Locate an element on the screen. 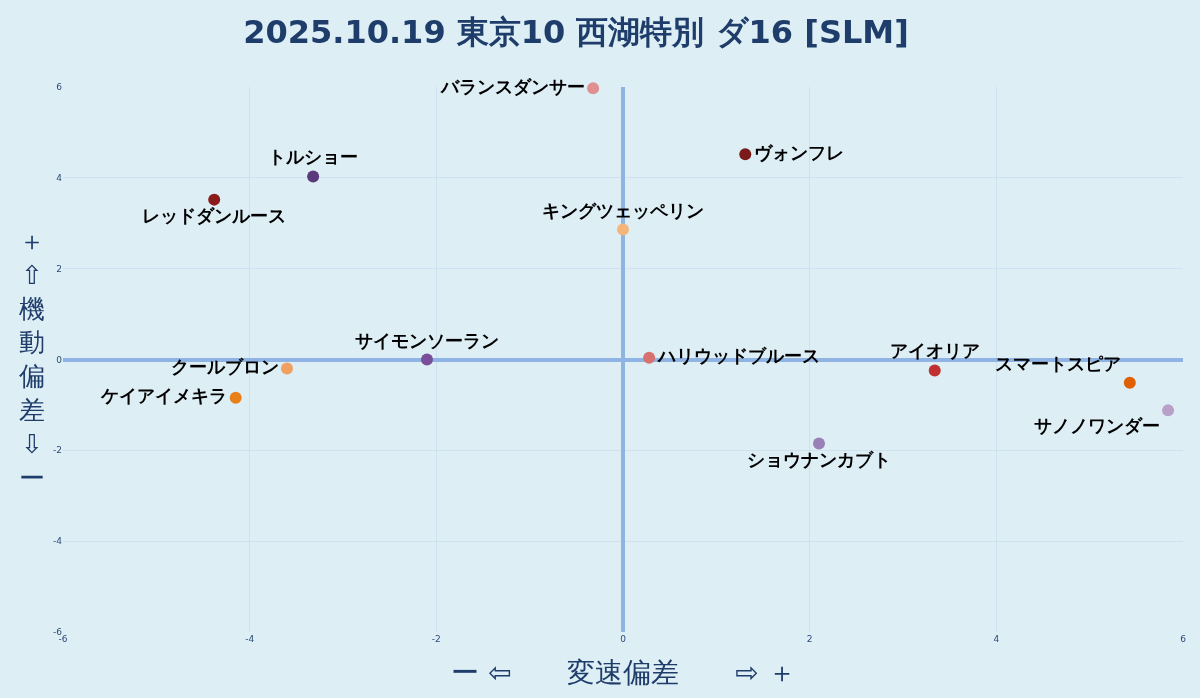 The width and height of the screenshot is (1200, 698). series-label: アイオリア is located at coordinates (934, 351).